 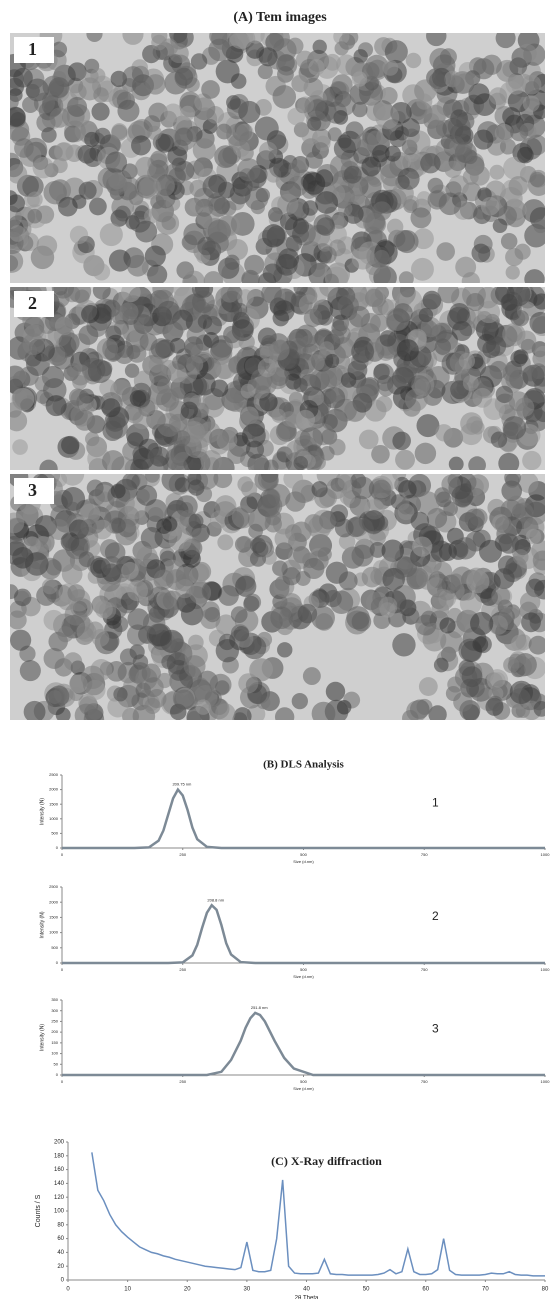 What do you see at coordinates (62, 969) in the screenshot?
I see `x-tick-label: 0` at bounding box center [62, 969].